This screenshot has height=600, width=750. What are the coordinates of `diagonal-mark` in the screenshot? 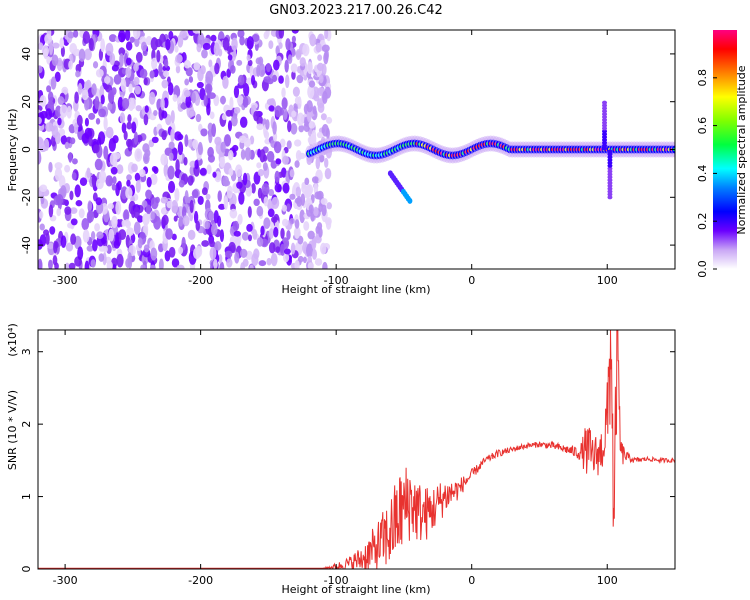 It's located at (410, 200).